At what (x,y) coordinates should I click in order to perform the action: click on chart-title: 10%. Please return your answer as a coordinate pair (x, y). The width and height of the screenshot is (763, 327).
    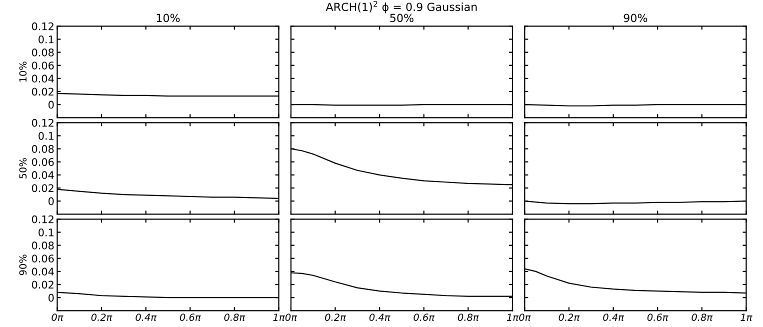
    Looking at the image, I should click on (168, 18).